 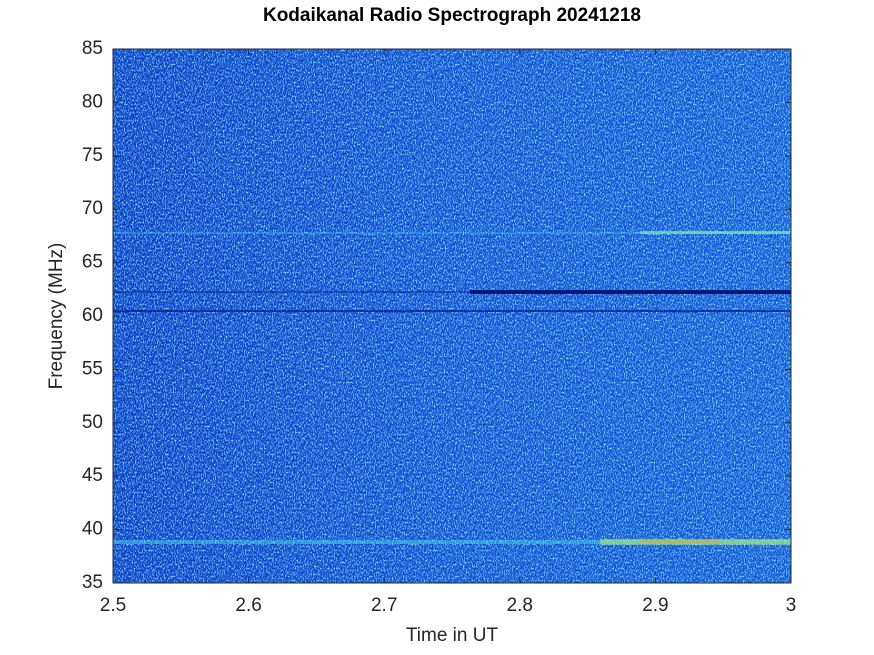 What do you see at coordinates (520, 605) in the screenshot?
I see `x-tick-label: 2.8` at bounding box center [520, 605].